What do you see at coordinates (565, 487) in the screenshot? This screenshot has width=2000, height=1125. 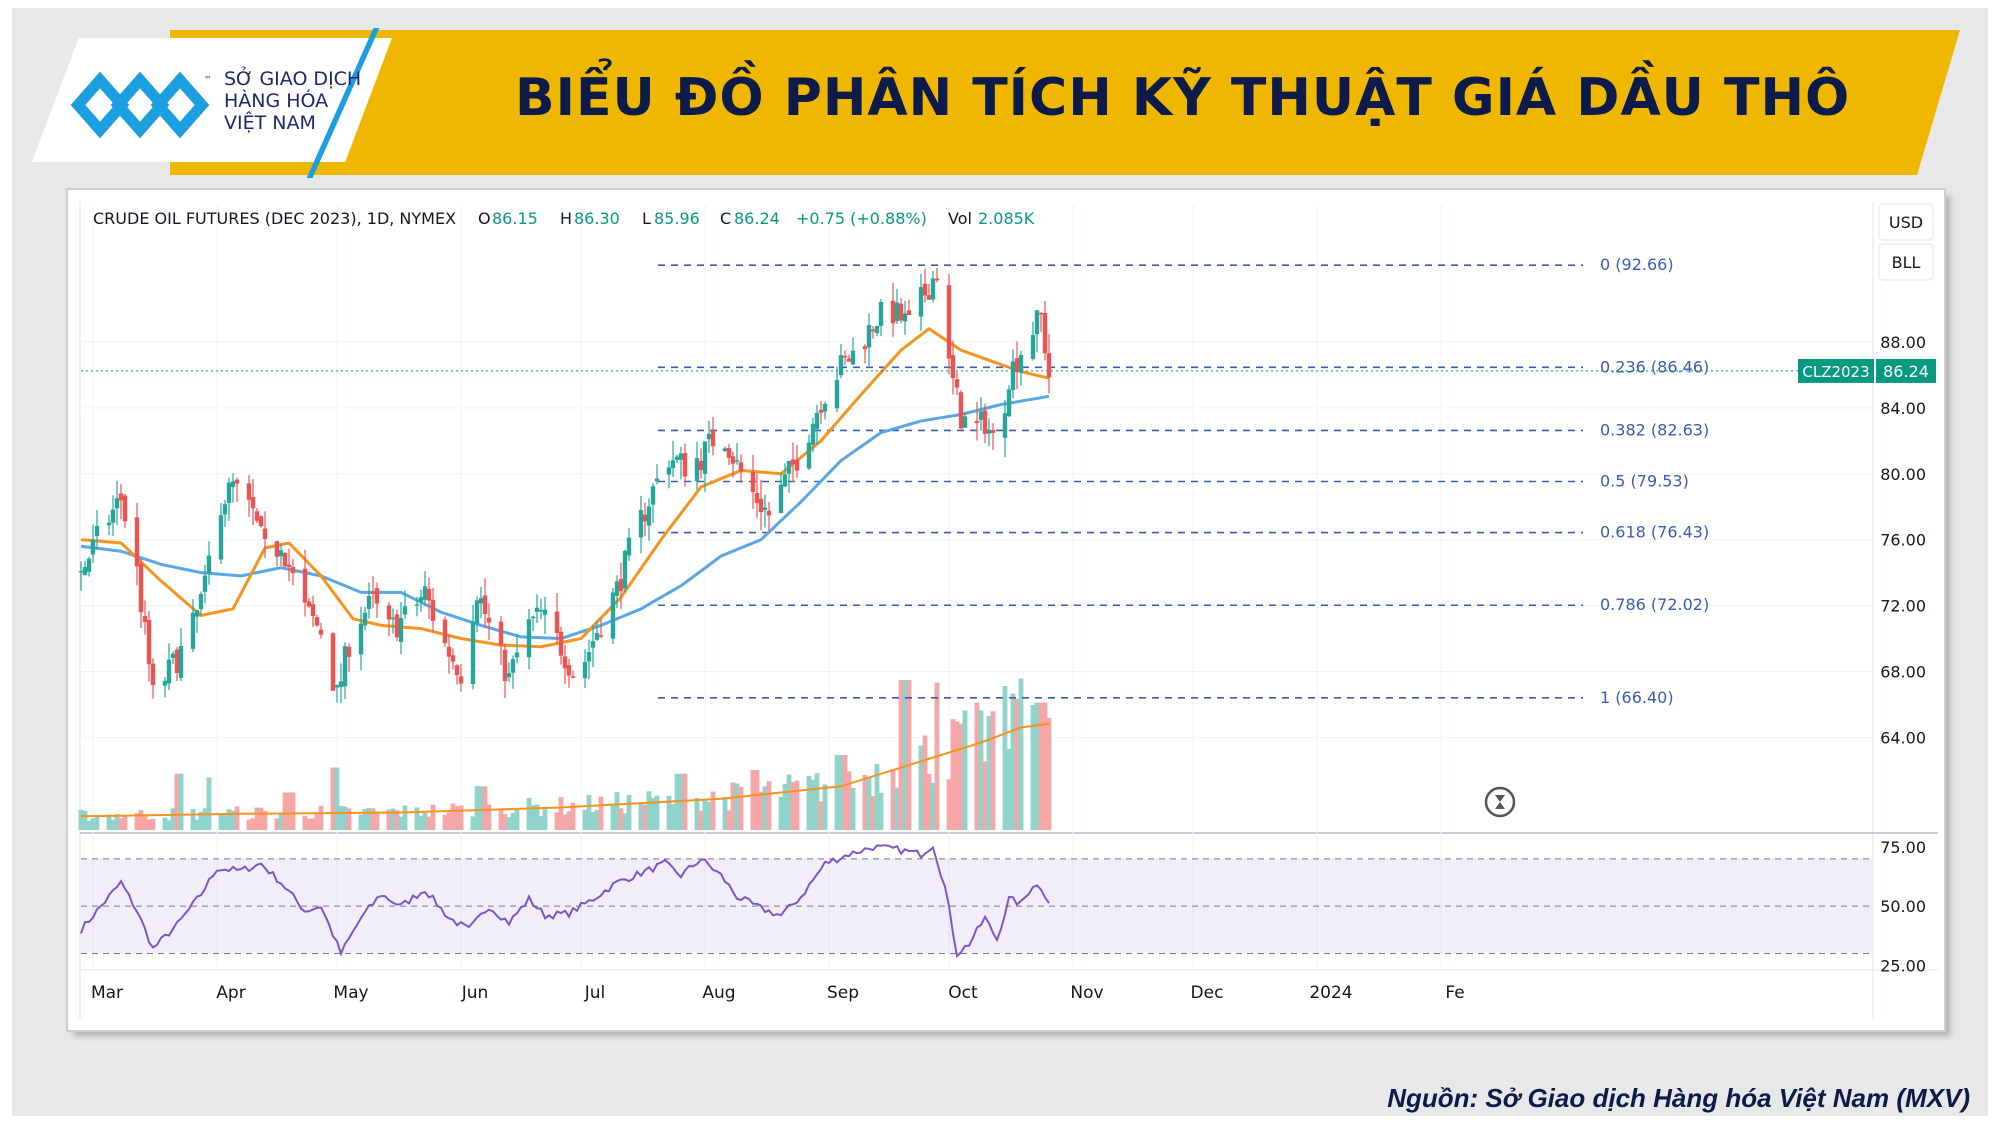 I see `ma-fast-line` at bounding box center [565, 487].